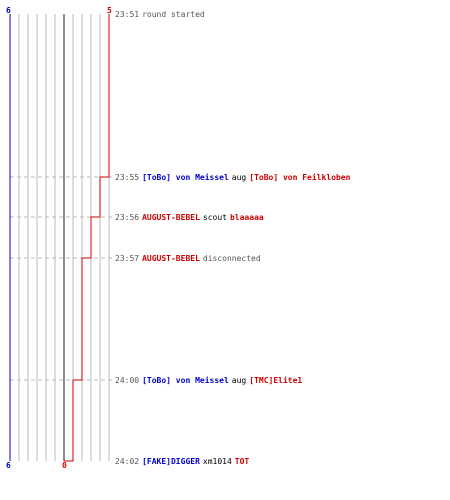 This screenshot has height=500, width=450. What do you see at coordinates (127, 461) in the screenshot?
I see `event-time: 24:02` at bounding box center [127, 461].